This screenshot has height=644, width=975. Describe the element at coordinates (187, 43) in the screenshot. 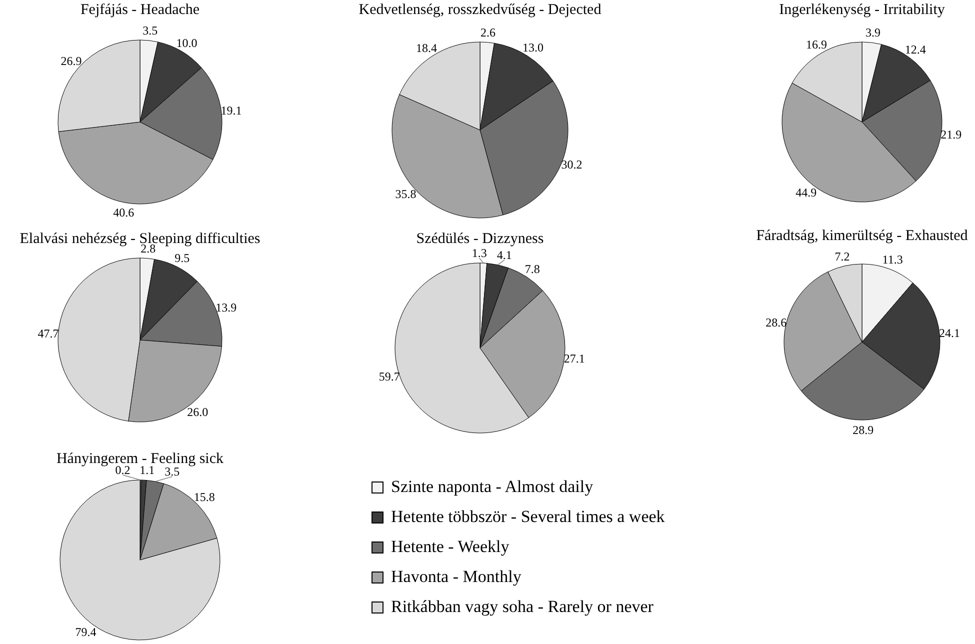

I see `data-label: 10.0` at that location.